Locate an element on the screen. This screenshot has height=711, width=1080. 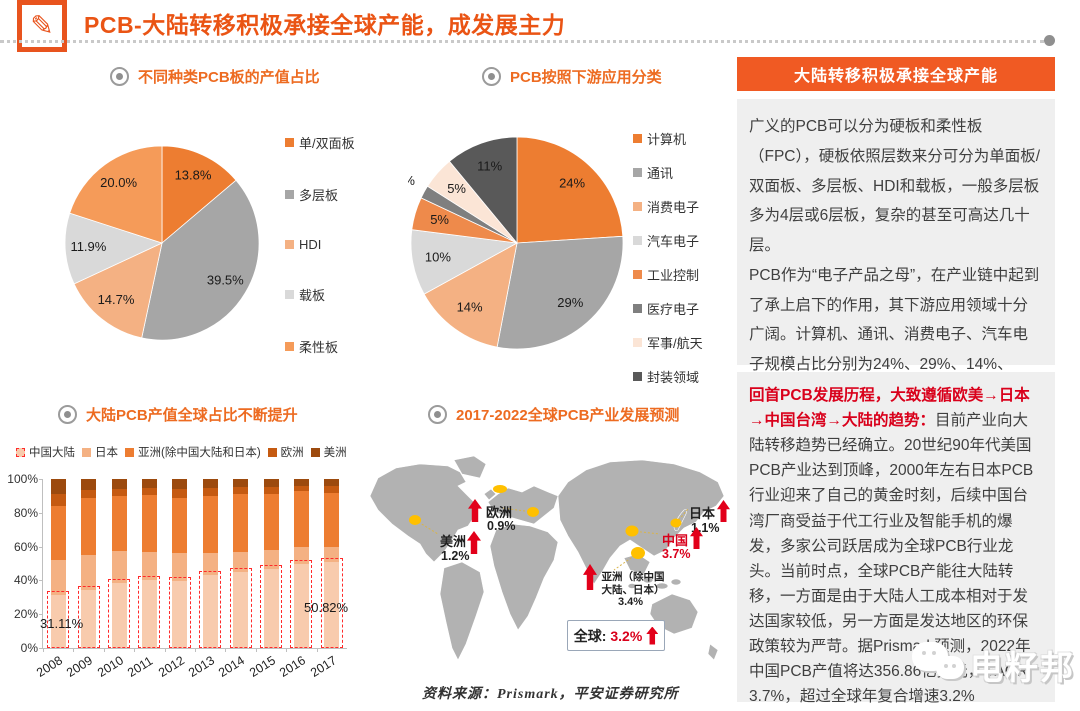
pie-slice-label: 24% is located at coordinates (572, 183).